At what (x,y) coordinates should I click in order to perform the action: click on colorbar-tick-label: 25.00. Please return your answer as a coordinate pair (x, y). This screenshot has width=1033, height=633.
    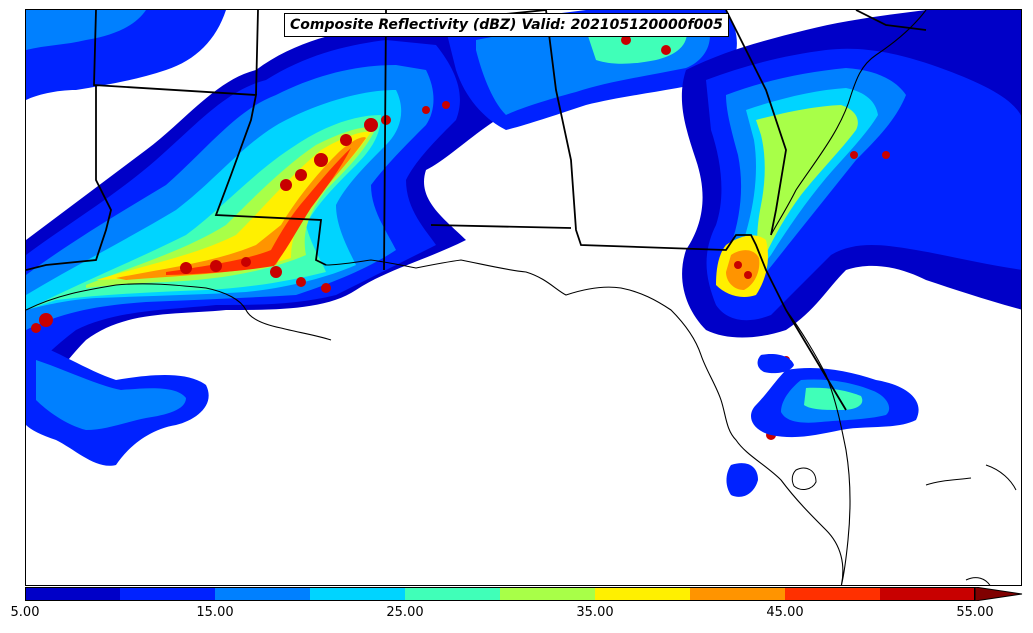
    Looking at the image, I should click on (405, 612).